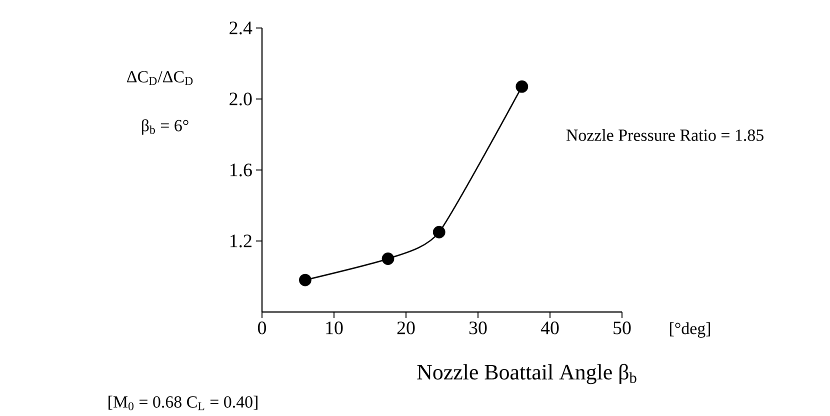 This screenshot has width=830, height=416. Describe the element at coordinates (549, 328) in the screenshot. I see `x-tick-label: 40` at that location.